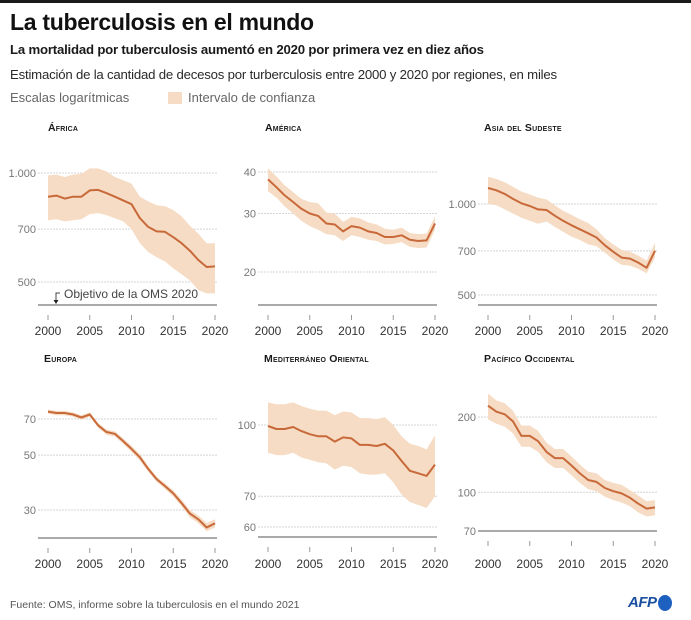 Image resolution: width=691 pixels, height=620 pixels. What do you see at coordinates (250, 528) in the screenshot?
I see `panel-4-ytick-label: 60` at bounding box center [250, 528].